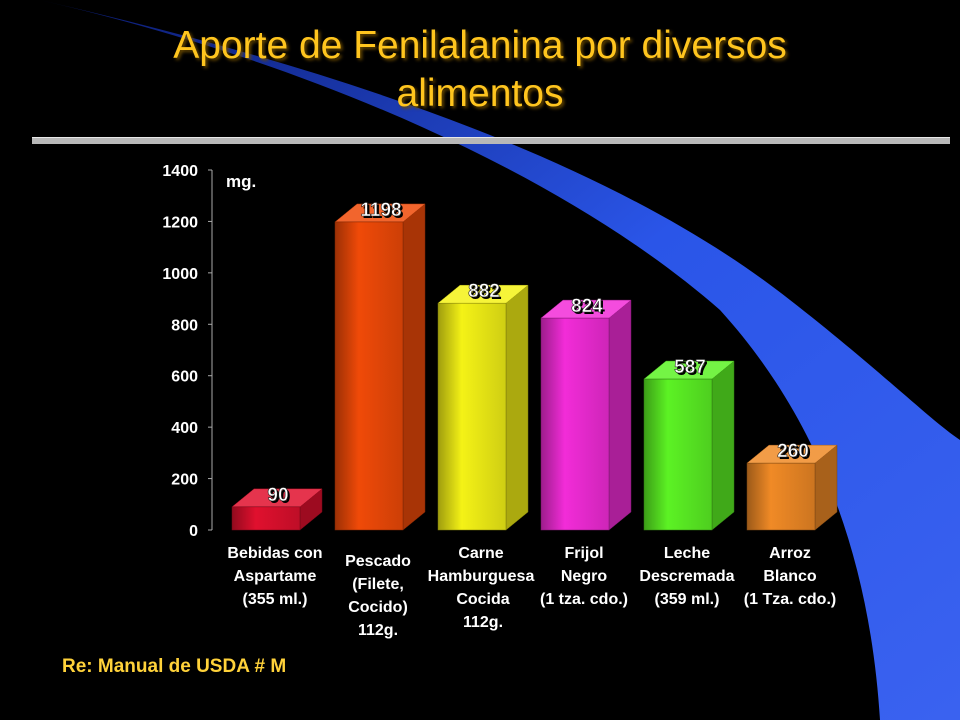 This screenshot has width=960, height=720. Describe the element at coordinates (584, 576) in the screenshot. I see `x-category-label: Negro` at that location.